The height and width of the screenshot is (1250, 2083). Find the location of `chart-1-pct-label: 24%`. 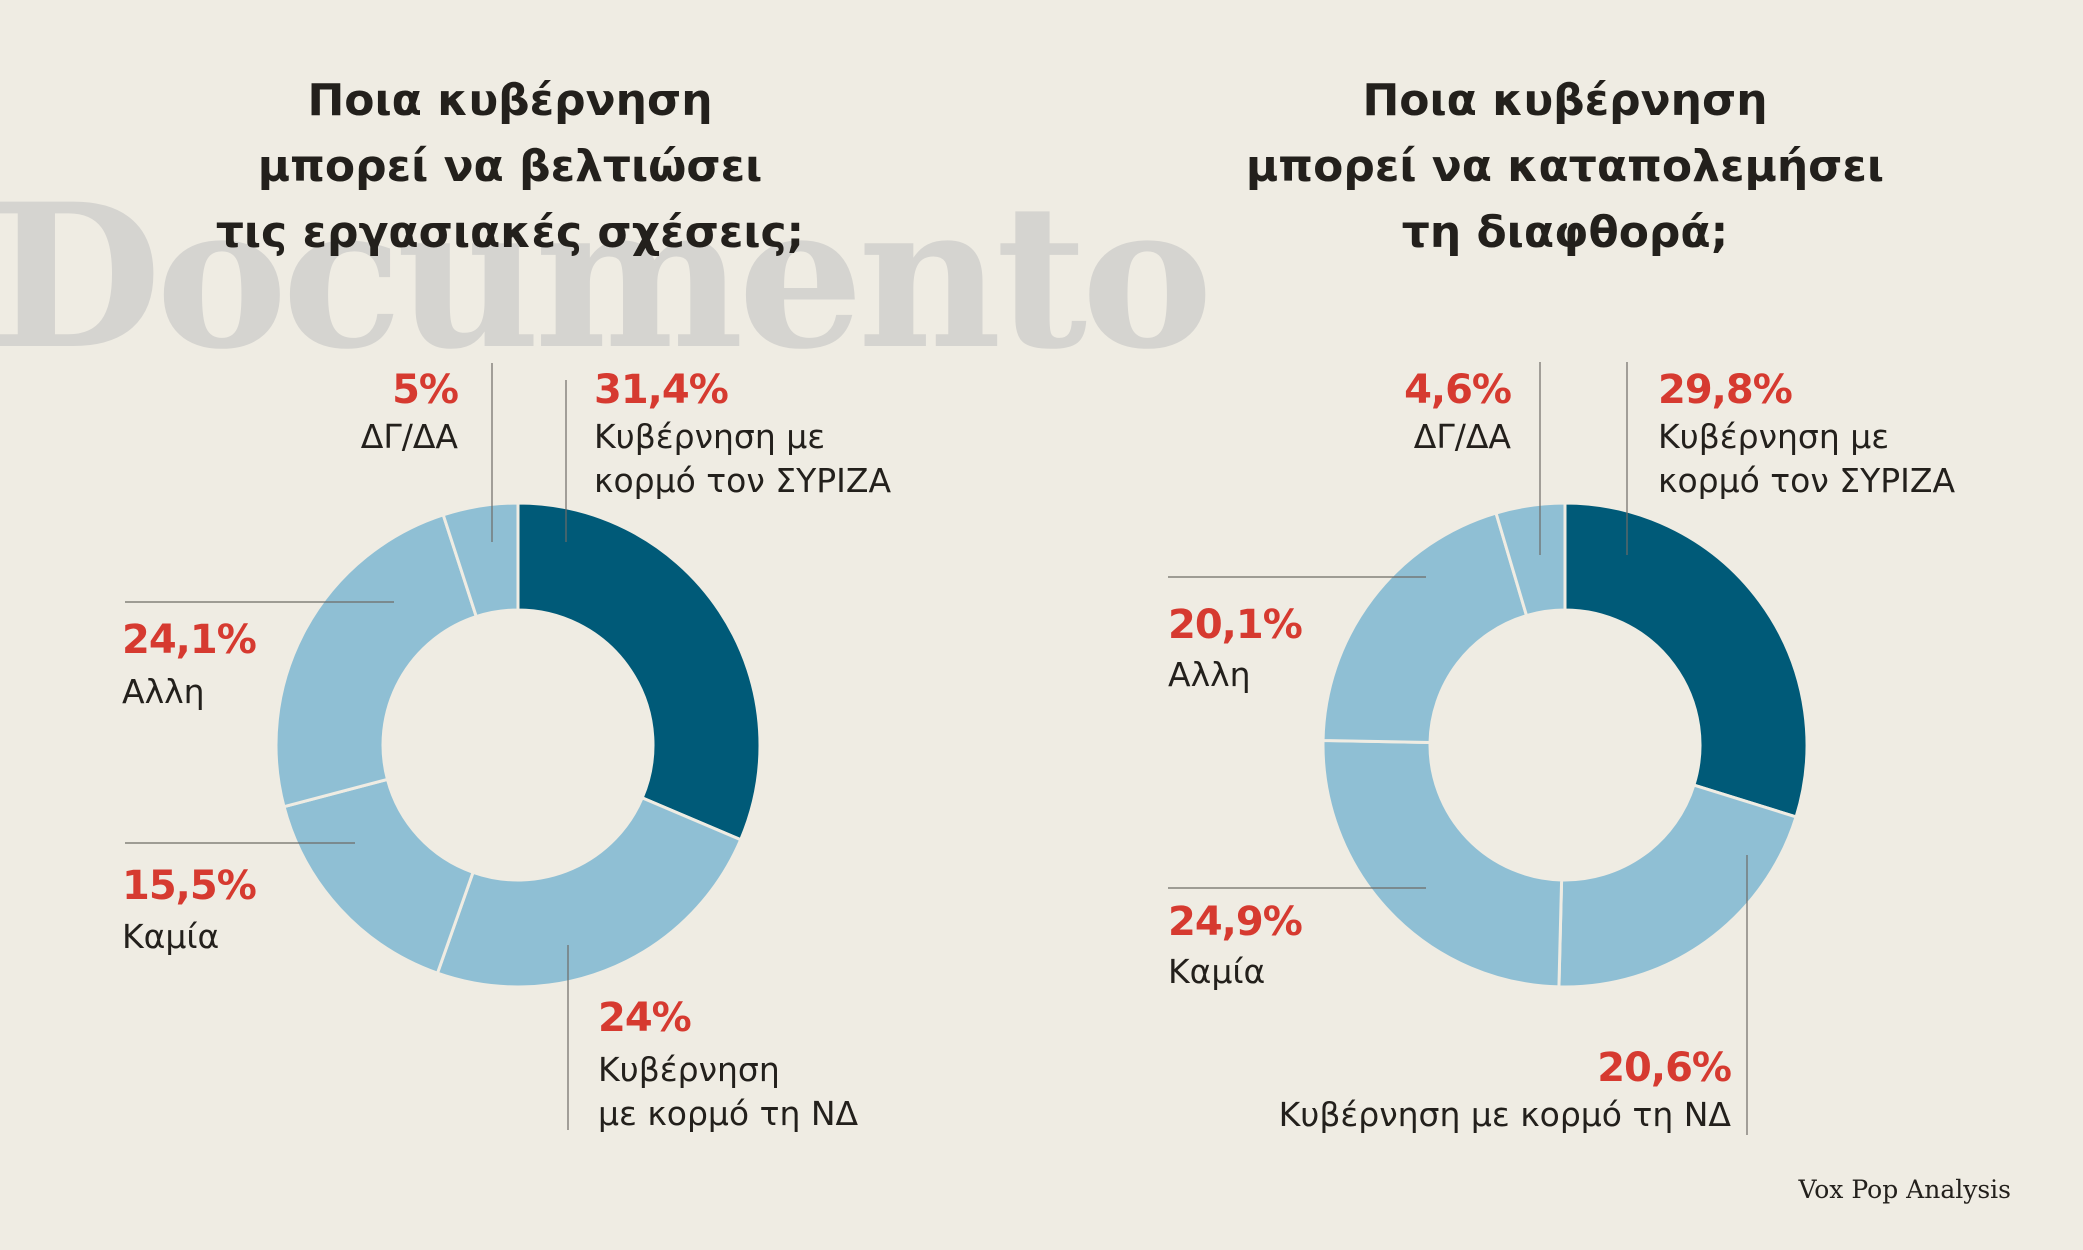

chart-1-pct-label: 24% is located at coordinates (645, 1018).